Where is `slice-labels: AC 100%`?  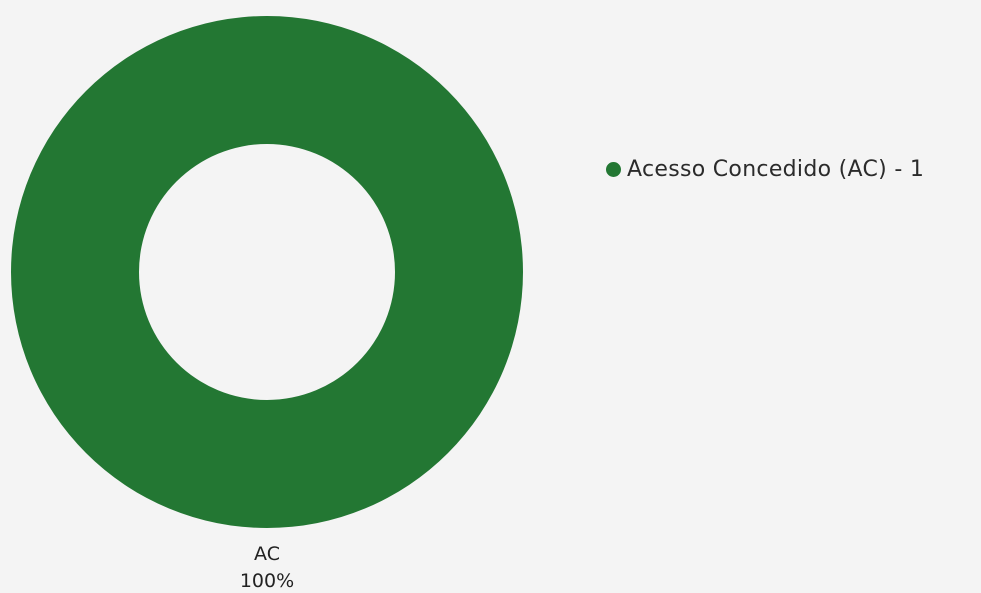
slice-labels: AC 100% is located at coordinates (267, 567).